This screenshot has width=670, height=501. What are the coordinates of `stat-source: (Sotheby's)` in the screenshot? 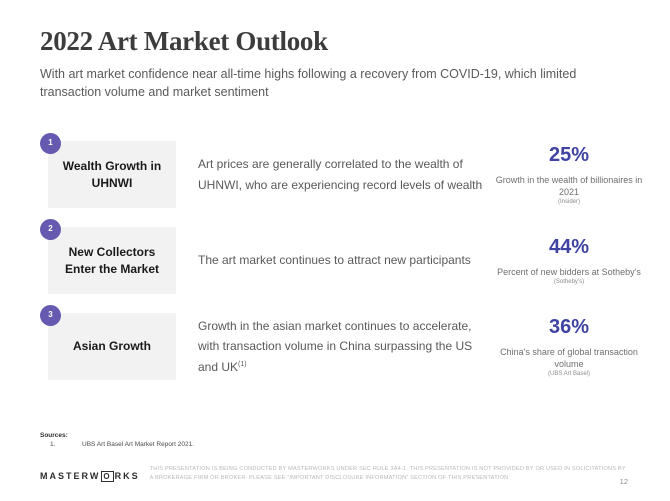 It's located at (569, 282).